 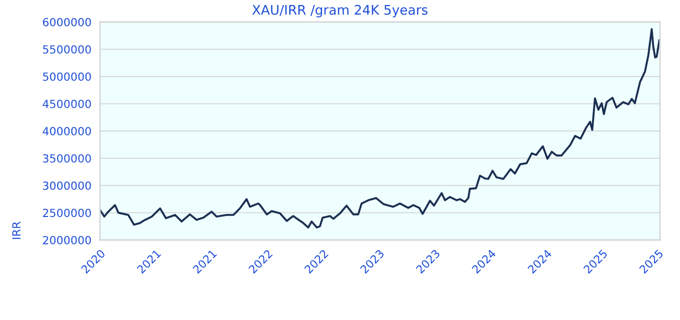 I want to click on y-tick-label: 4000000, so click(x=66, y=131).